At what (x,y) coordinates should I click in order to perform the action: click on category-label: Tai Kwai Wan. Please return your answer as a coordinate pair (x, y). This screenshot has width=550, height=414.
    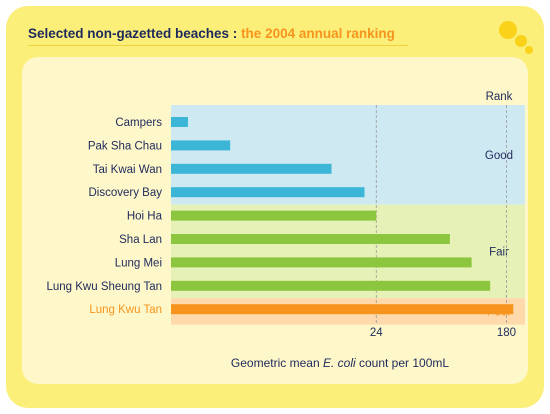
    Looking at the image, I should click on (127, 170).